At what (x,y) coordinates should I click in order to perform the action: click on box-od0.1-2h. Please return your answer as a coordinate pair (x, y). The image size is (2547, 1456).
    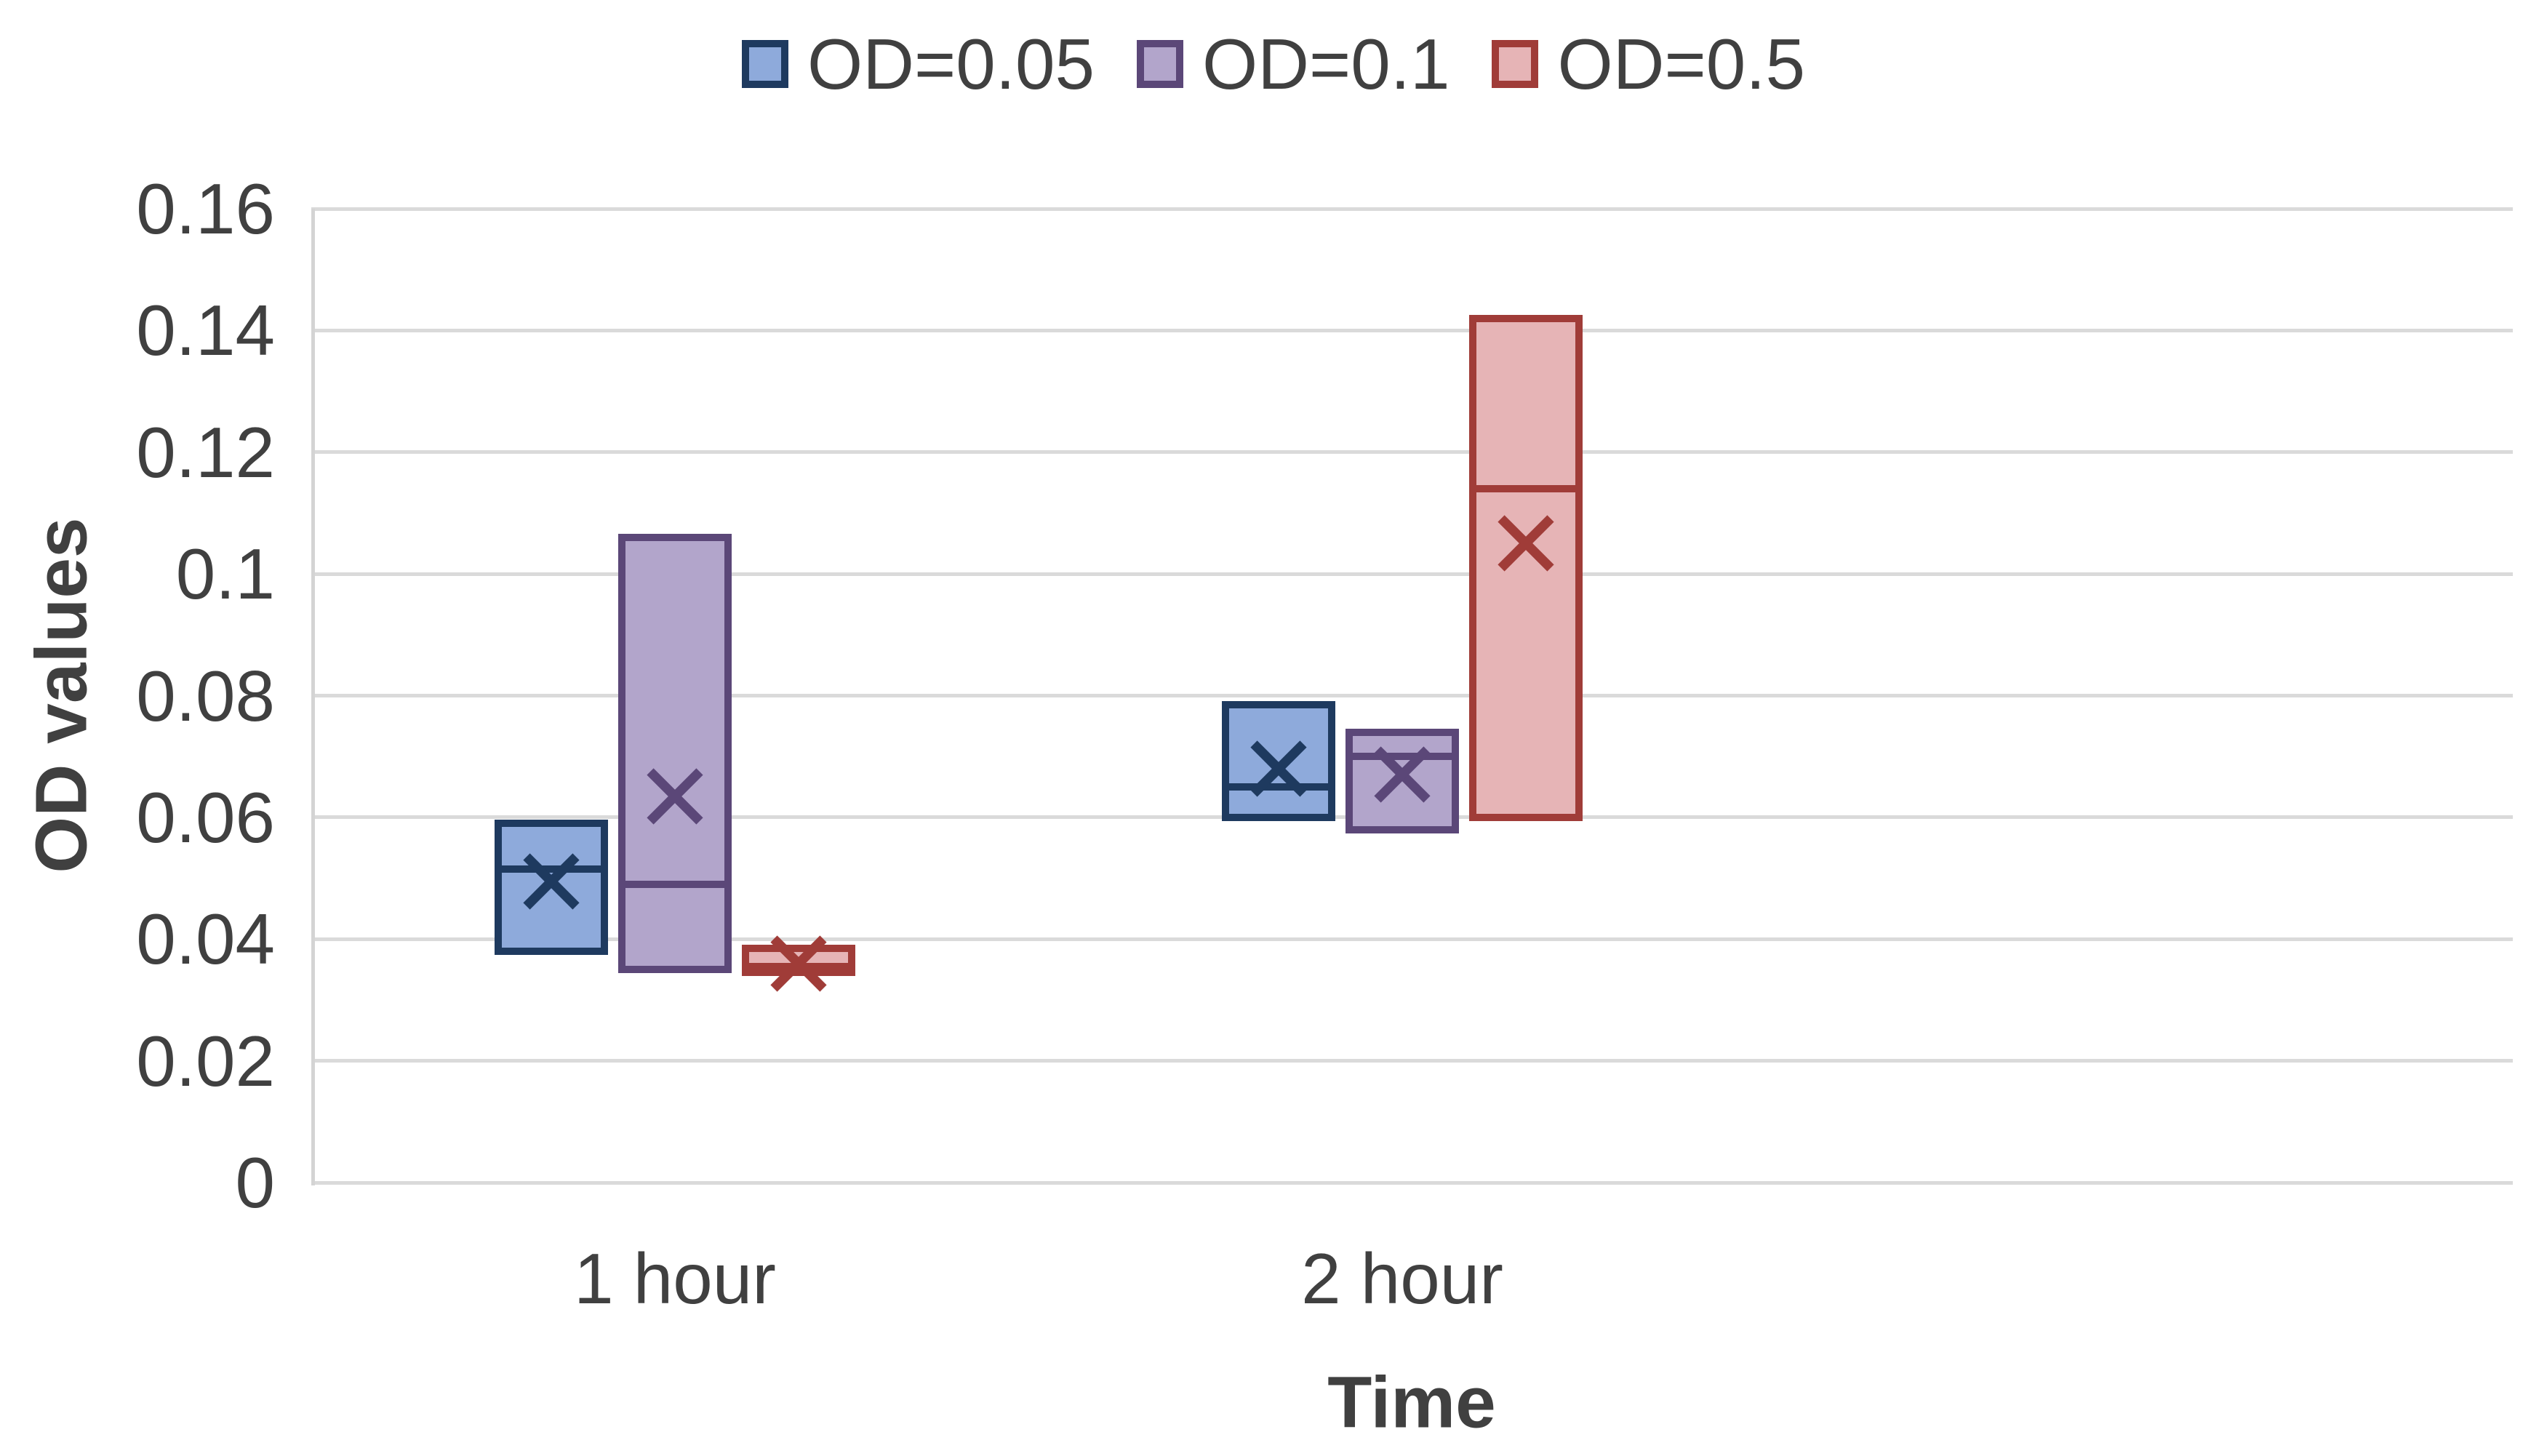
    Looking at the image, I should click on (1402, 780).